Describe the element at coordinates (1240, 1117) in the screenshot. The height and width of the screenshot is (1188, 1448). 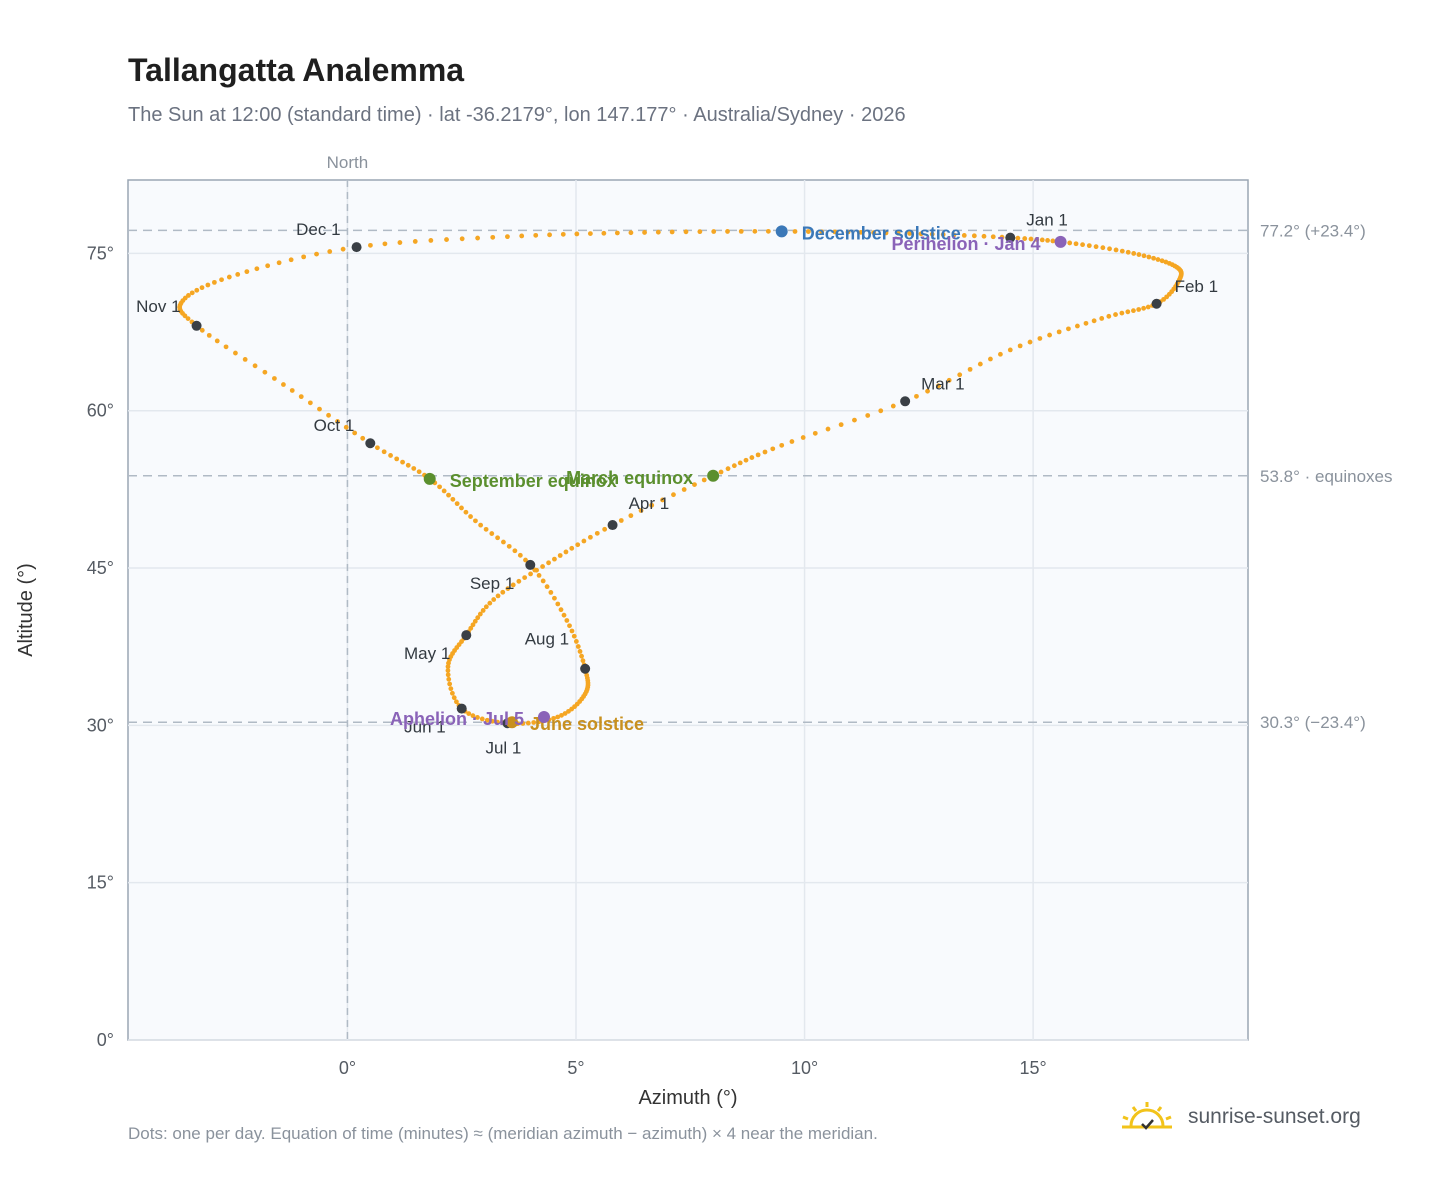
I see `brand: sunrise-sunset.org` at that location.